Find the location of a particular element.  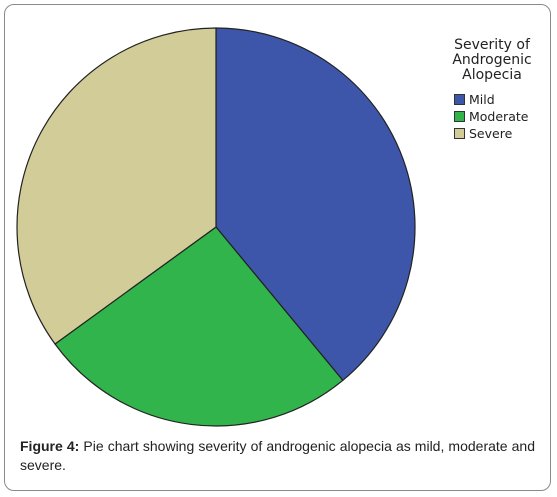

legend-label: Severe is located at coordinates (491, 133).